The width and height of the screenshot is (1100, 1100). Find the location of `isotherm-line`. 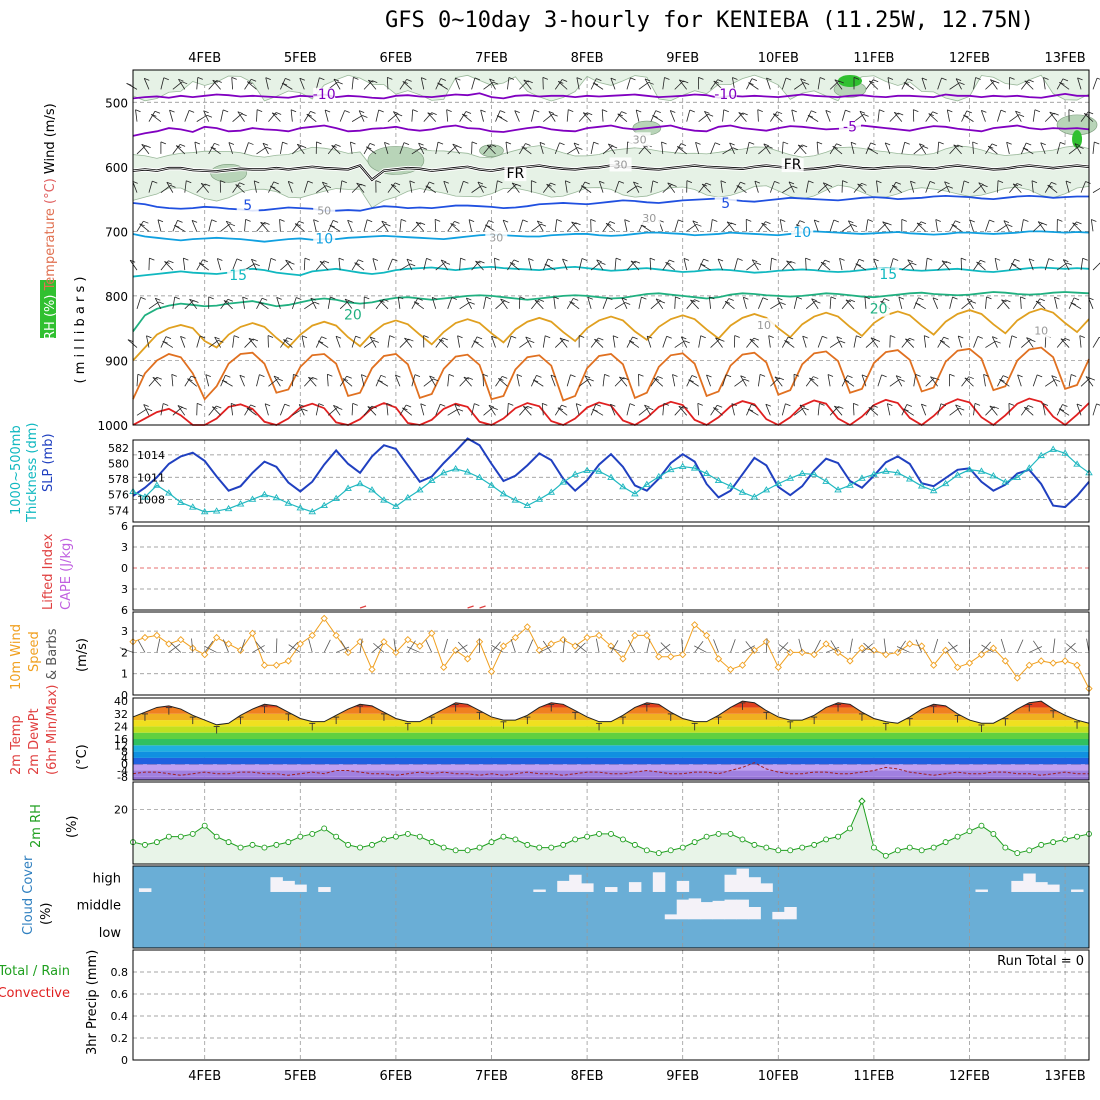

isotherm-line is located at coordinates (610, 96).